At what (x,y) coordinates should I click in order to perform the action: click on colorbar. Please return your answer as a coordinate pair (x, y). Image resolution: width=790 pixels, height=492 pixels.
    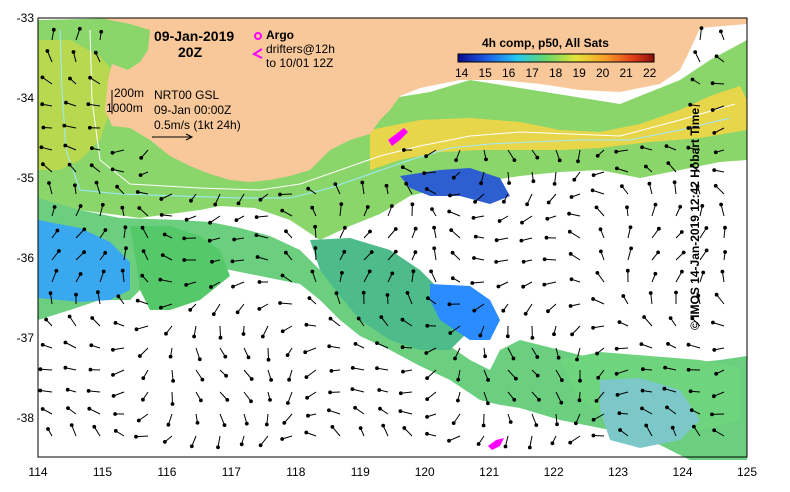
    Looking at the image, I should click on (556, 58).